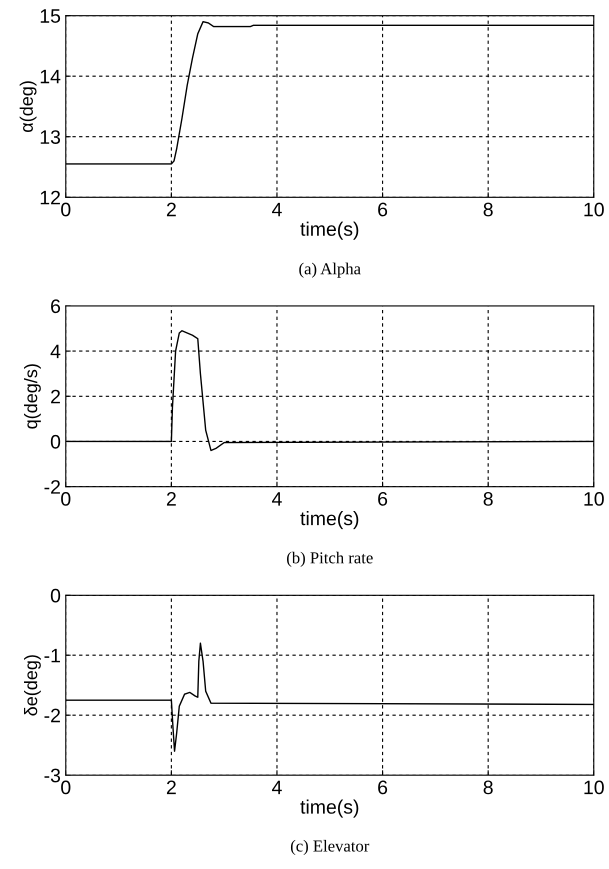 This screenshot has width=609, height=869. I want to click on y-tick-label: -1, so click(52, 655).